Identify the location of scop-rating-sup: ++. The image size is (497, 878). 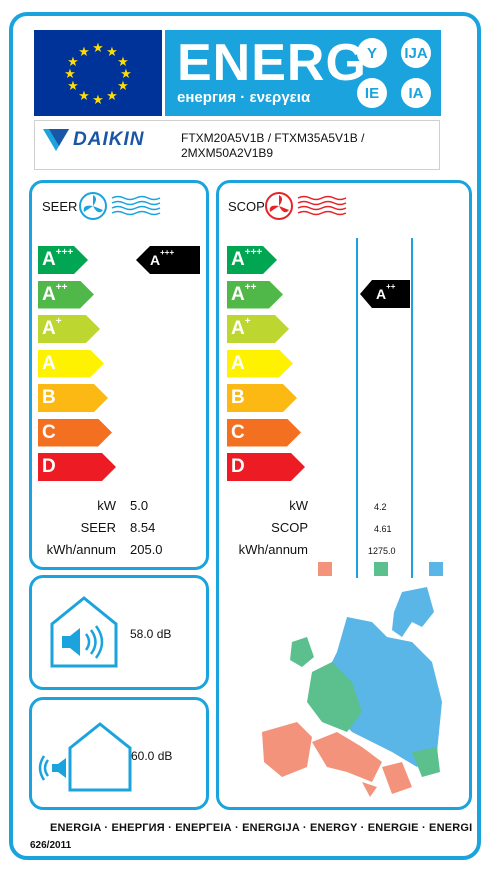
(391, 286).